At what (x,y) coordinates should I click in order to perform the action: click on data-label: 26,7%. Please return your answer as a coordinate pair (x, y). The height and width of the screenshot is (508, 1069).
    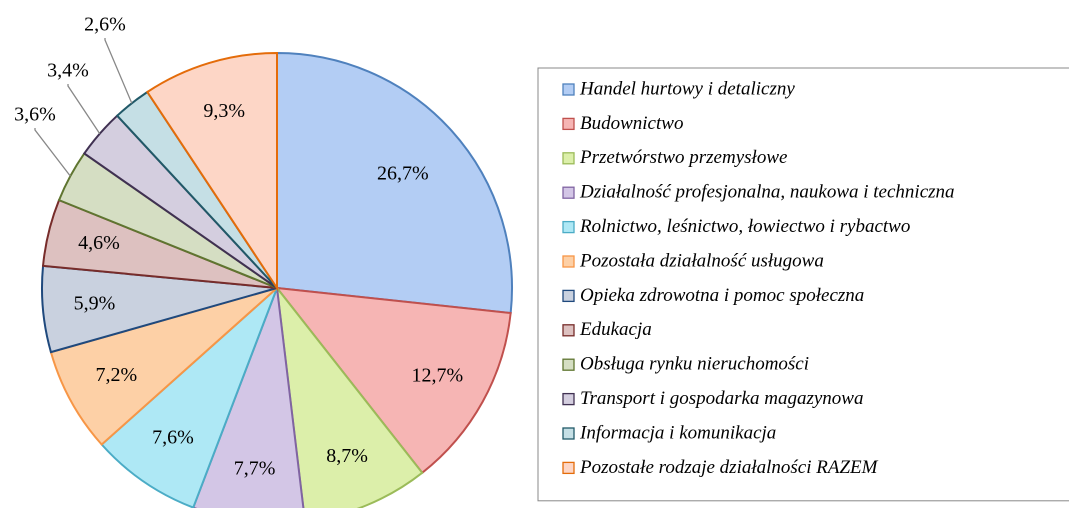
    Looking at the image, I should click on (403, 174).